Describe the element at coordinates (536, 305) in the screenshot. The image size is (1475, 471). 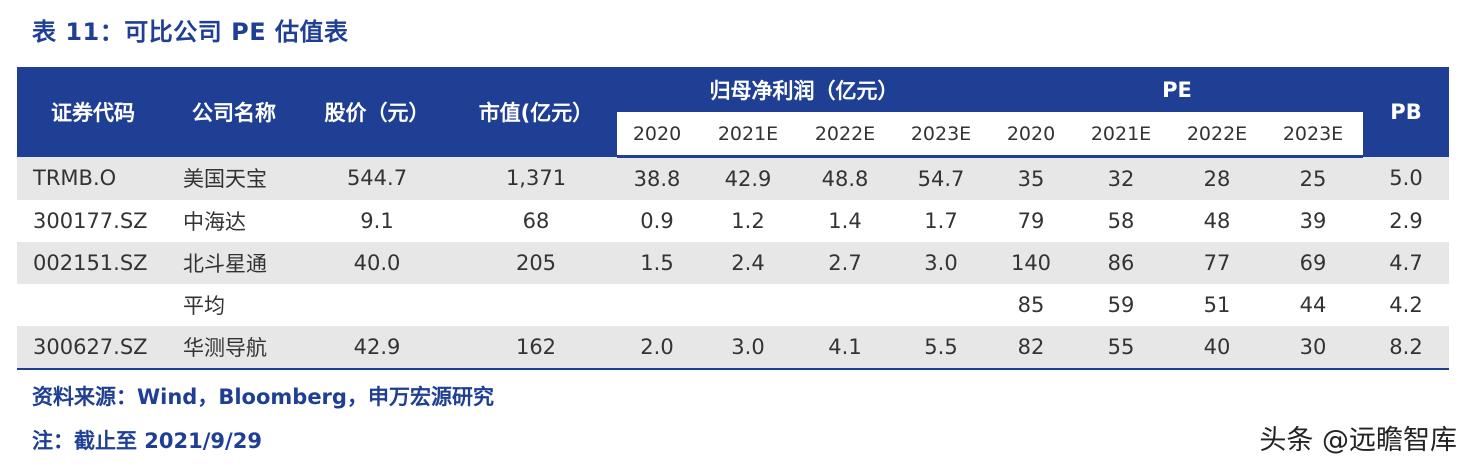
I see `cell-market-cap` at that location.